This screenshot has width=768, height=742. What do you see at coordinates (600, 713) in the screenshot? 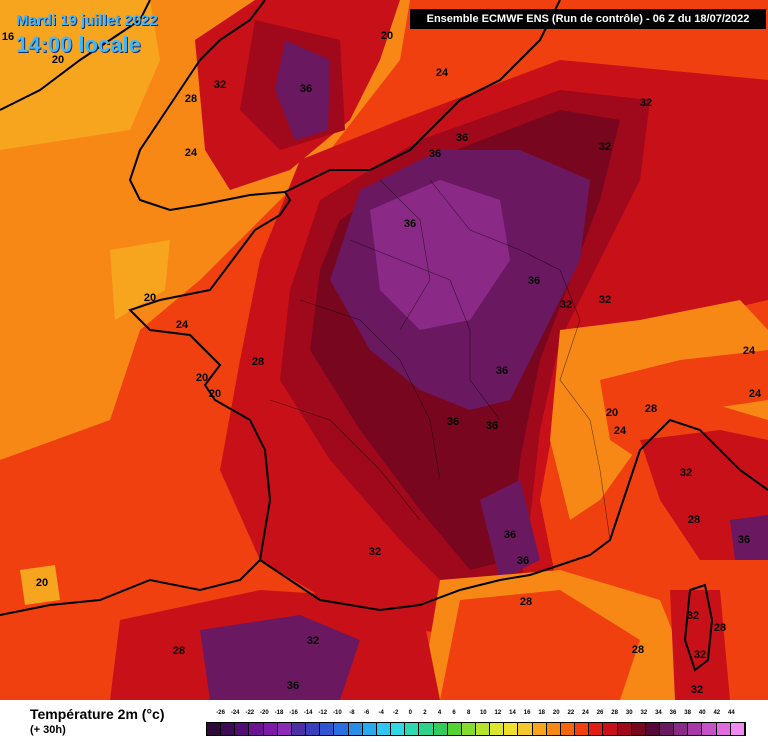
I see `legend-tick-label: 26` at bounding box center [600, 713].